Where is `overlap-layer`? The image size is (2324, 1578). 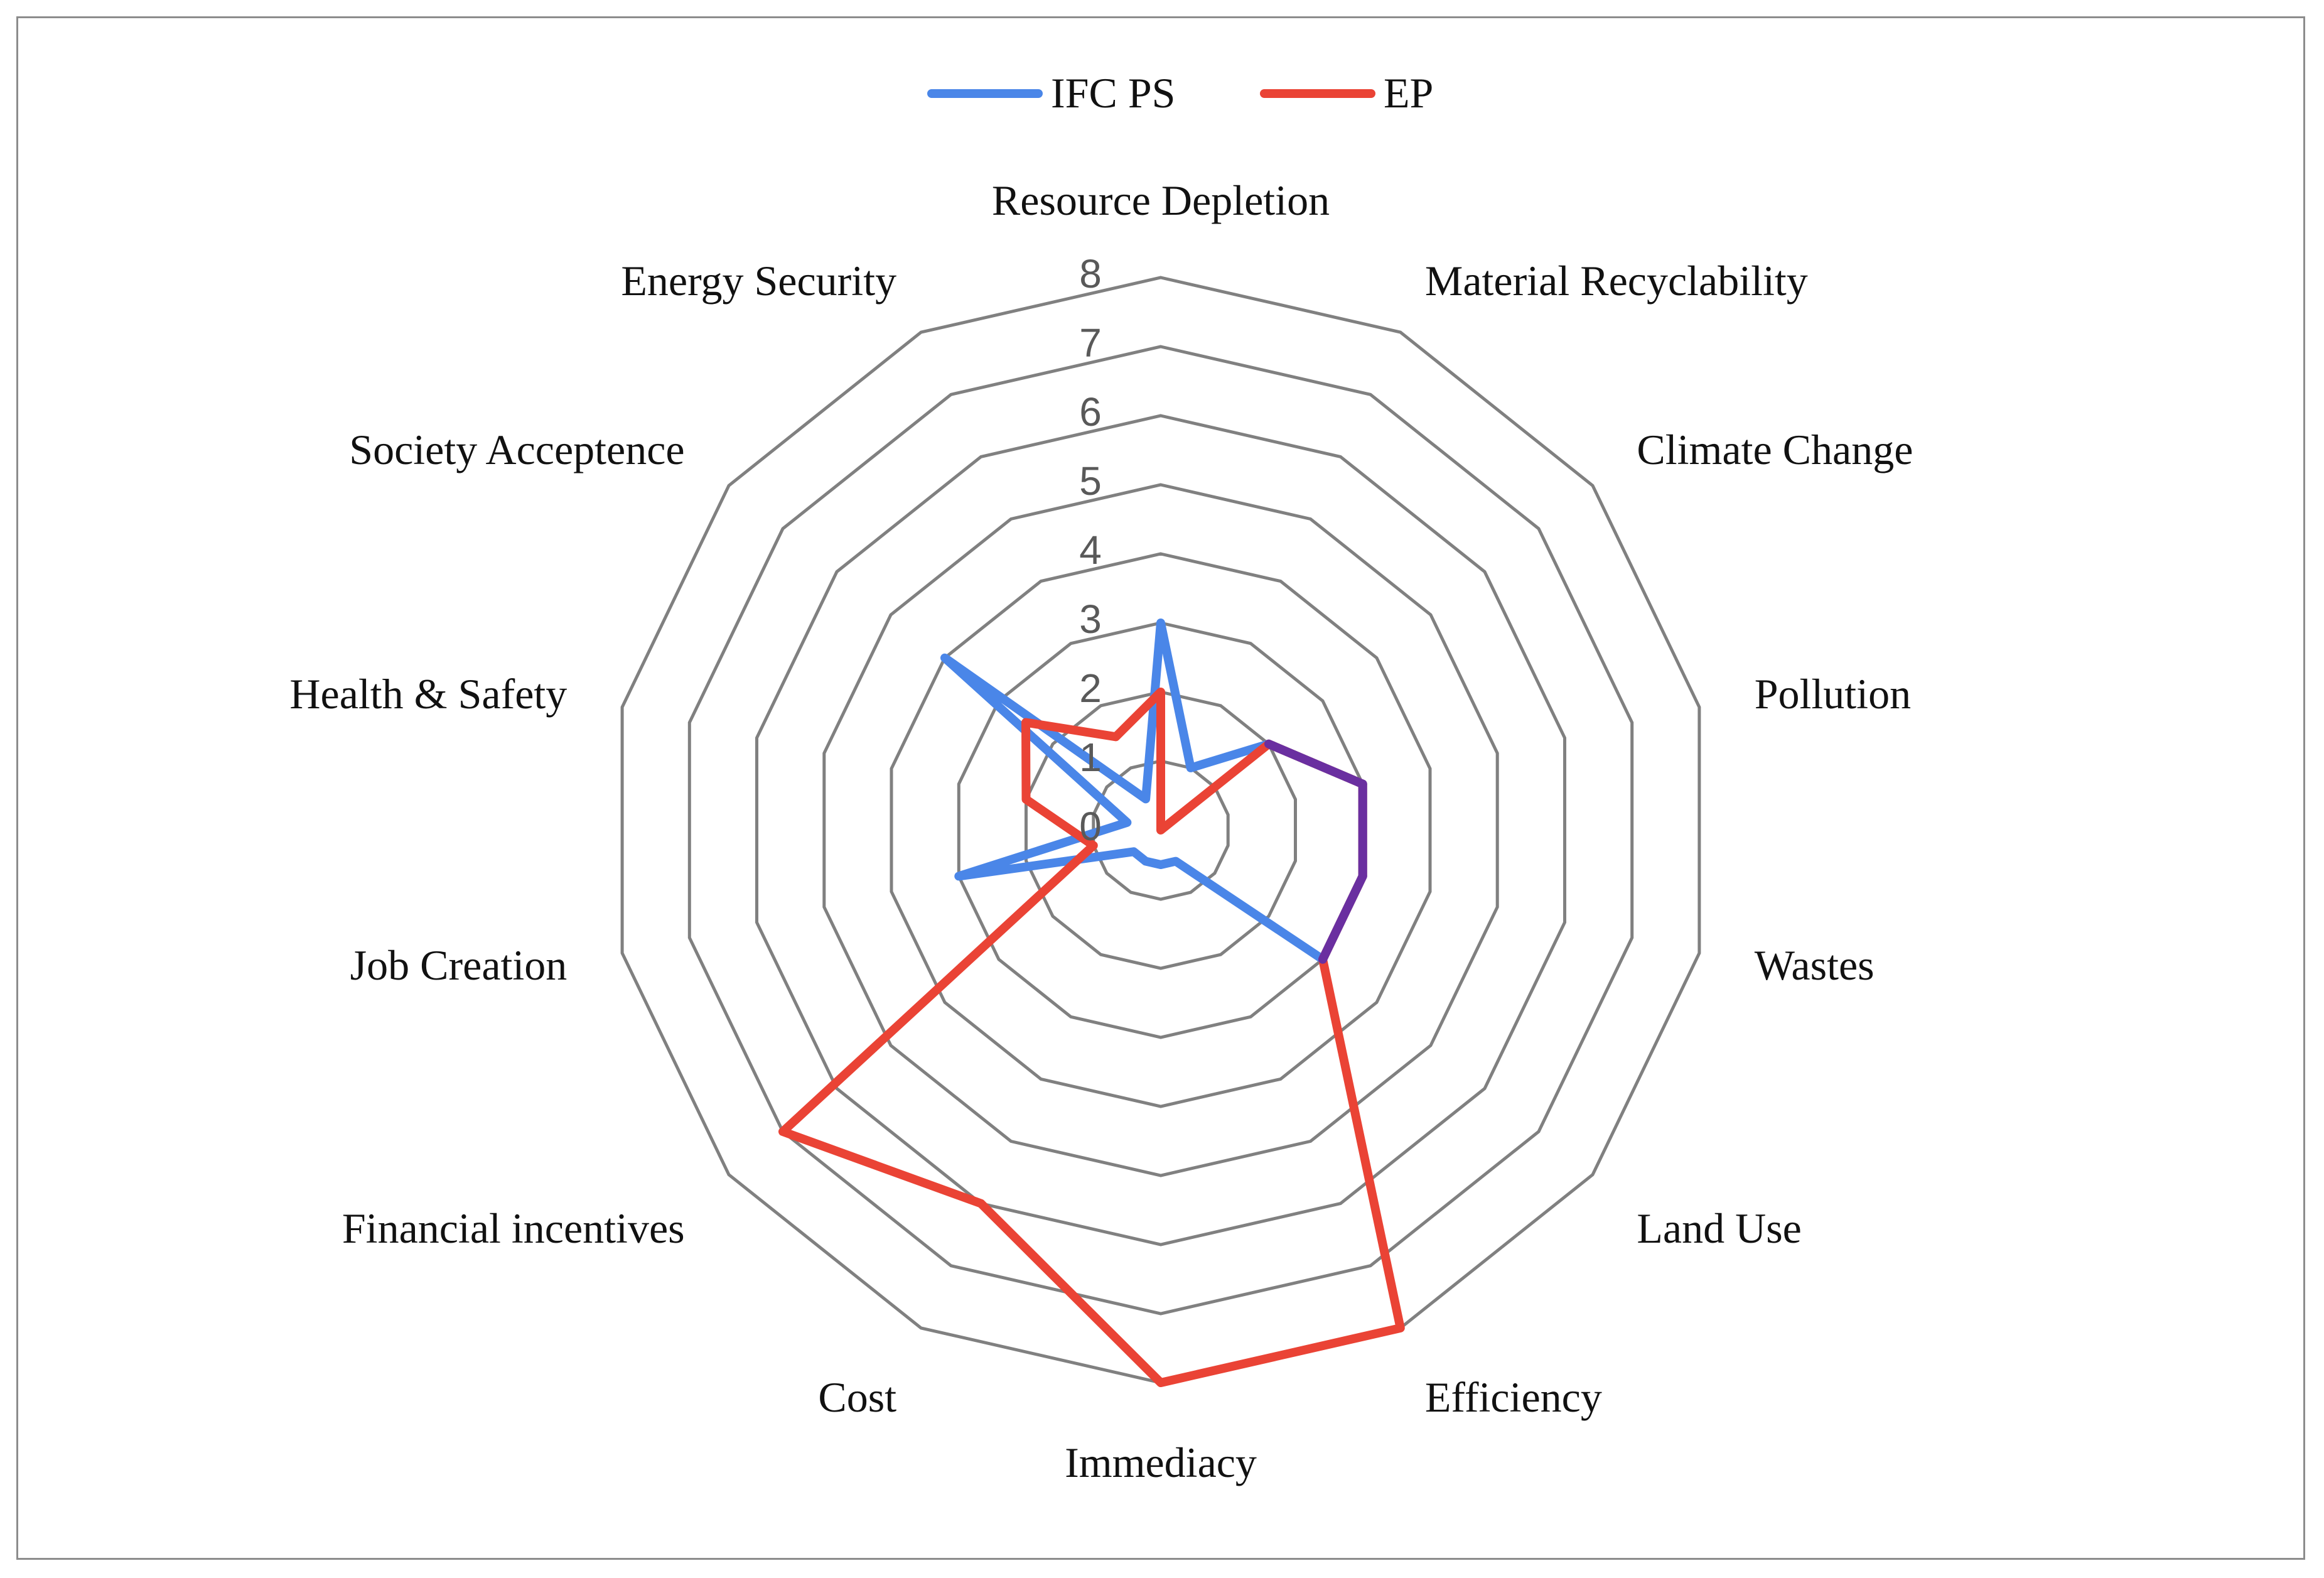 overlap-layer is located at coordinates (1315, 851).